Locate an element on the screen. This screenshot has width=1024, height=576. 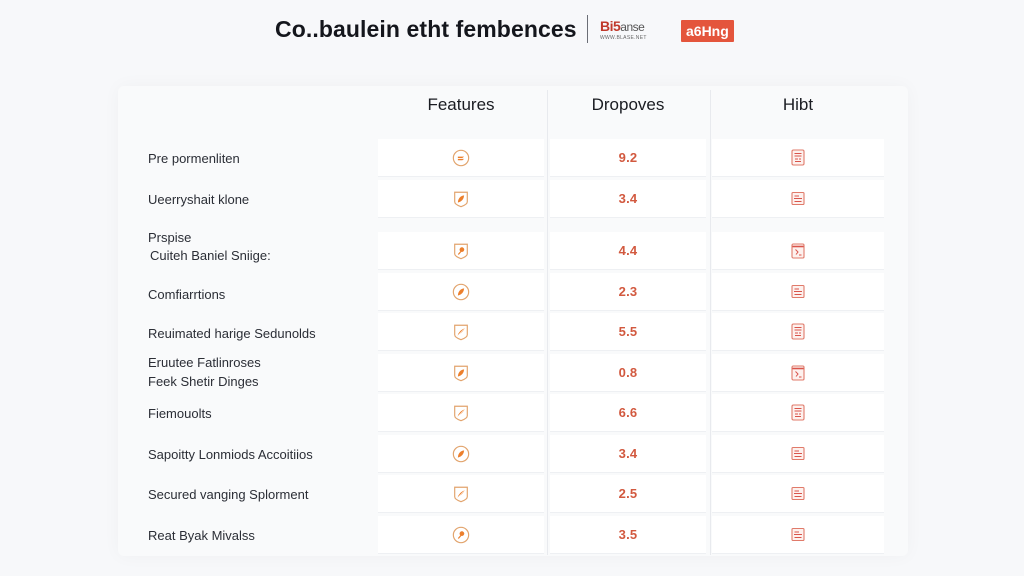
column-header-dropoves: Dropoves is located at coordinates (628, 104).